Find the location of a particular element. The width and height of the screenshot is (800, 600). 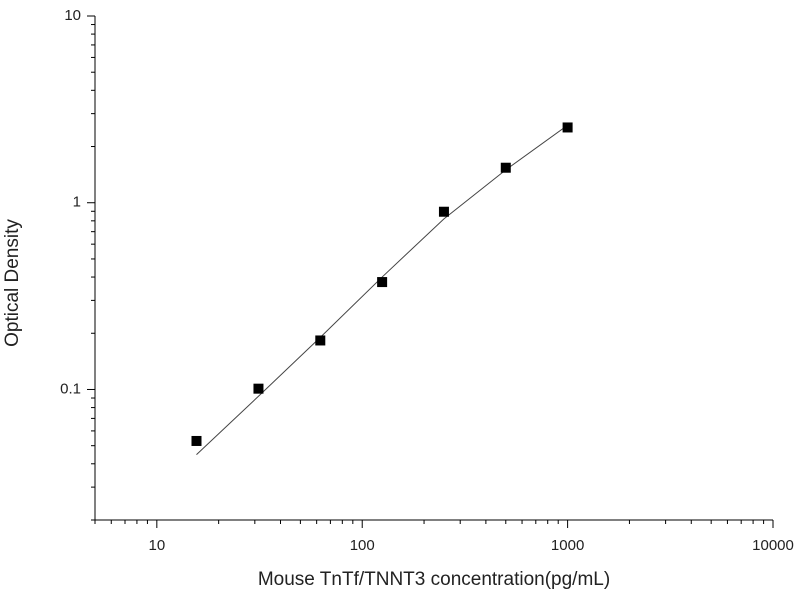

x-axis-title: Mouse TnTf/TNNT3 concentration(pg/mL) is located at coordinates (434, 579).